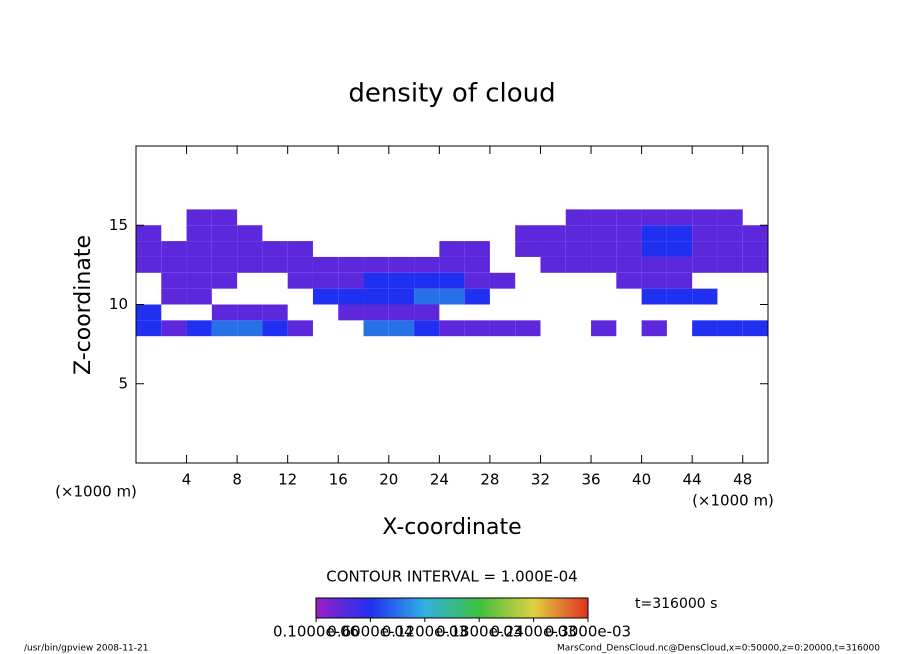 This screenshot has height=654, width=904. Describe the element at coordinates (425, 632) in the screenshot. I see `colorbar-tick-label: 0.1200e-03` at that location.